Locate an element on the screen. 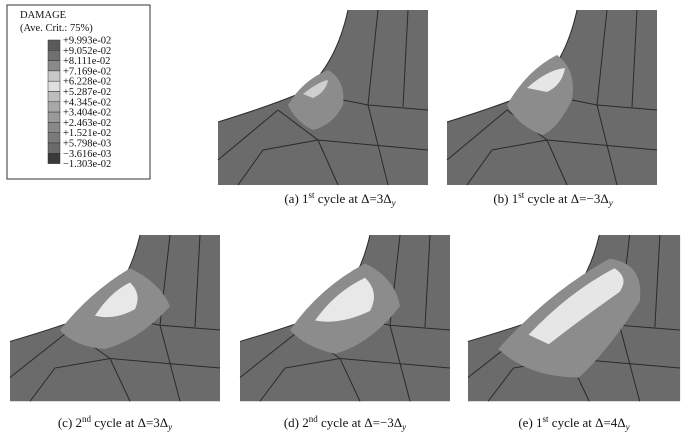  panel-d is located at coordinates (345, 318).